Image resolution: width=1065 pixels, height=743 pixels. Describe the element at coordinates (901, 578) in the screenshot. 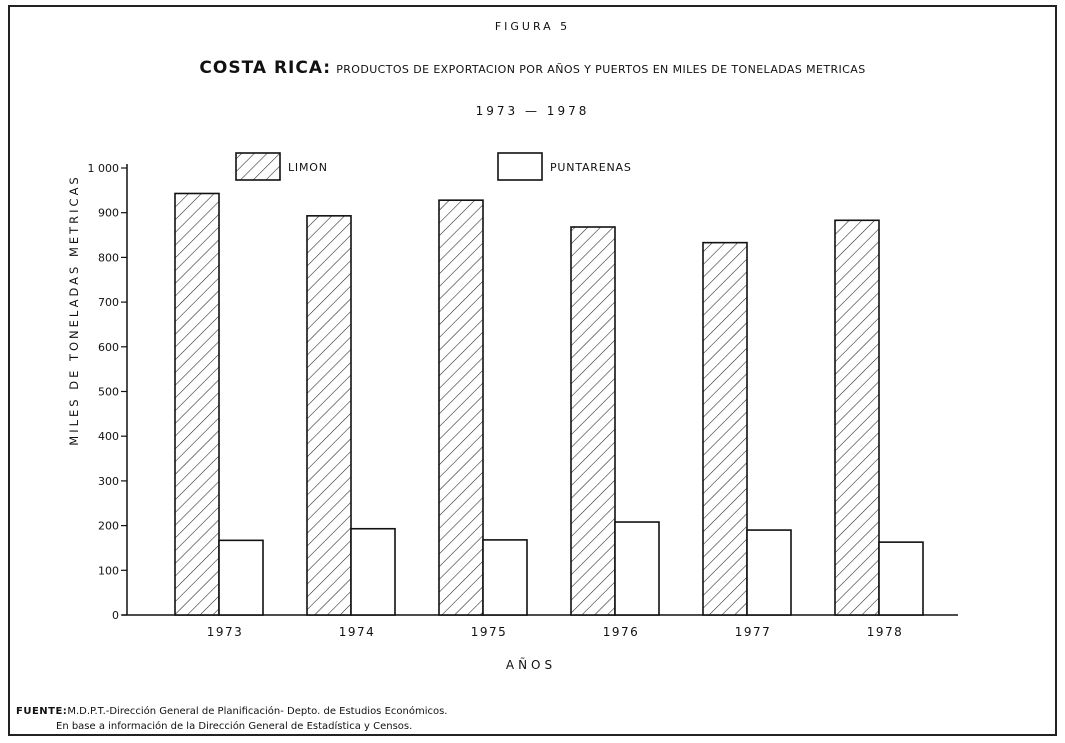

I see `bar-puntarenas-1978` at that location.